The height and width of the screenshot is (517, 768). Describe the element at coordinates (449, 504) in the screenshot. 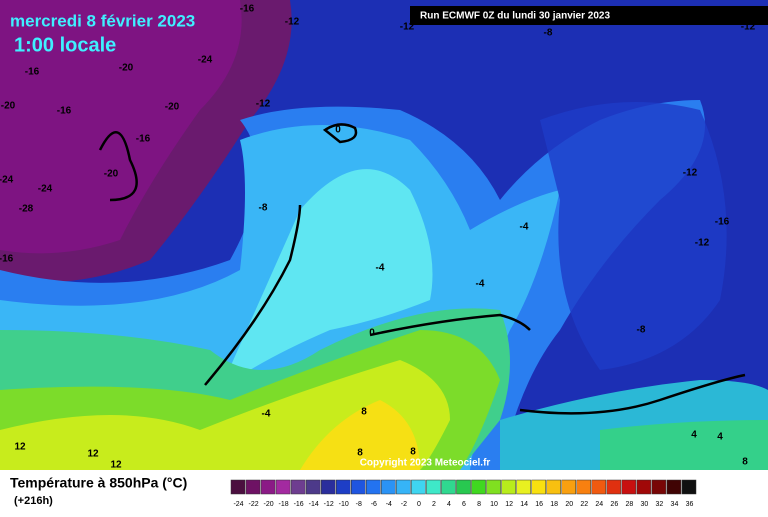

I see `scale-label: 4` at that location.